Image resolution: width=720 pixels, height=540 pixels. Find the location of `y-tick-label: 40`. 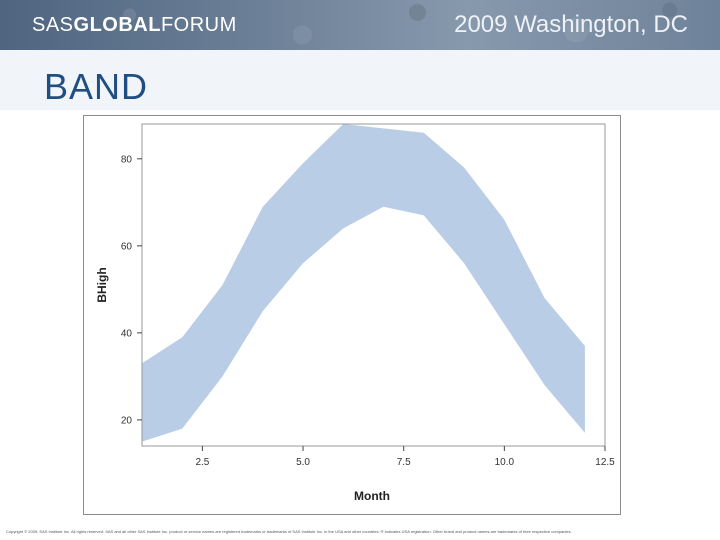

y-tick-label: 40 is located at coordinates (127, 333).